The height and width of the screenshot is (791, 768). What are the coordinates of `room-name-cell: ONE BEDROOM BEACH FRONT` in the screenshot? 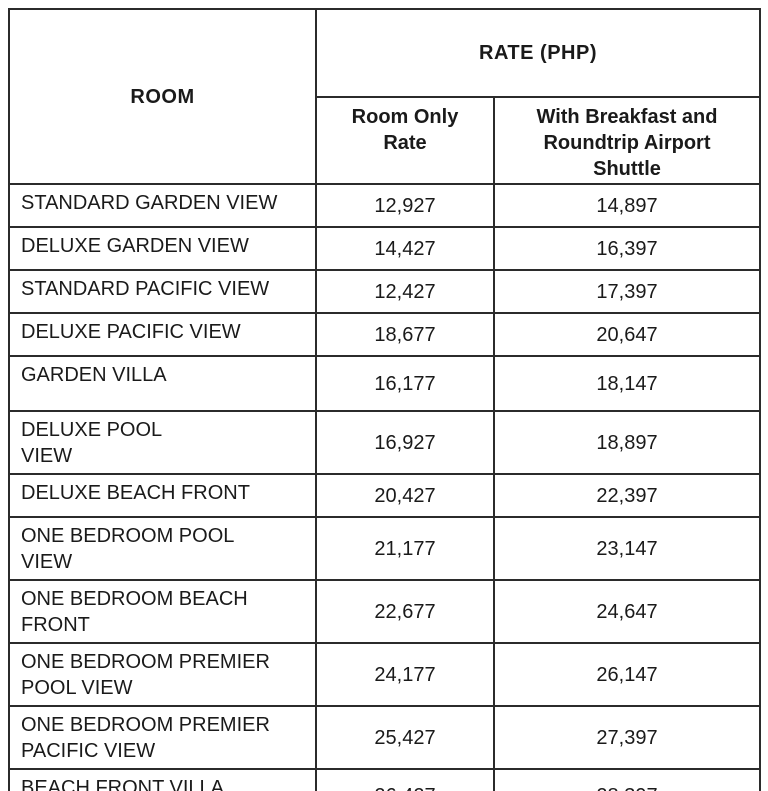 It's located at (162, 611).